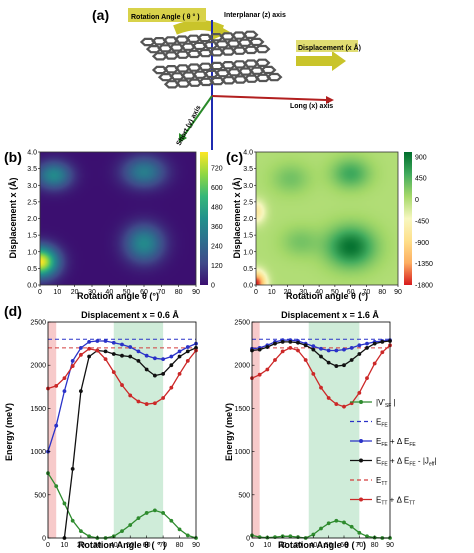 This screenshot has height=553, width=474. What do you see at coordinates (351, 292) in the screenshot?
I see `x-tick-label: 60` at bounding box center [351, 292].